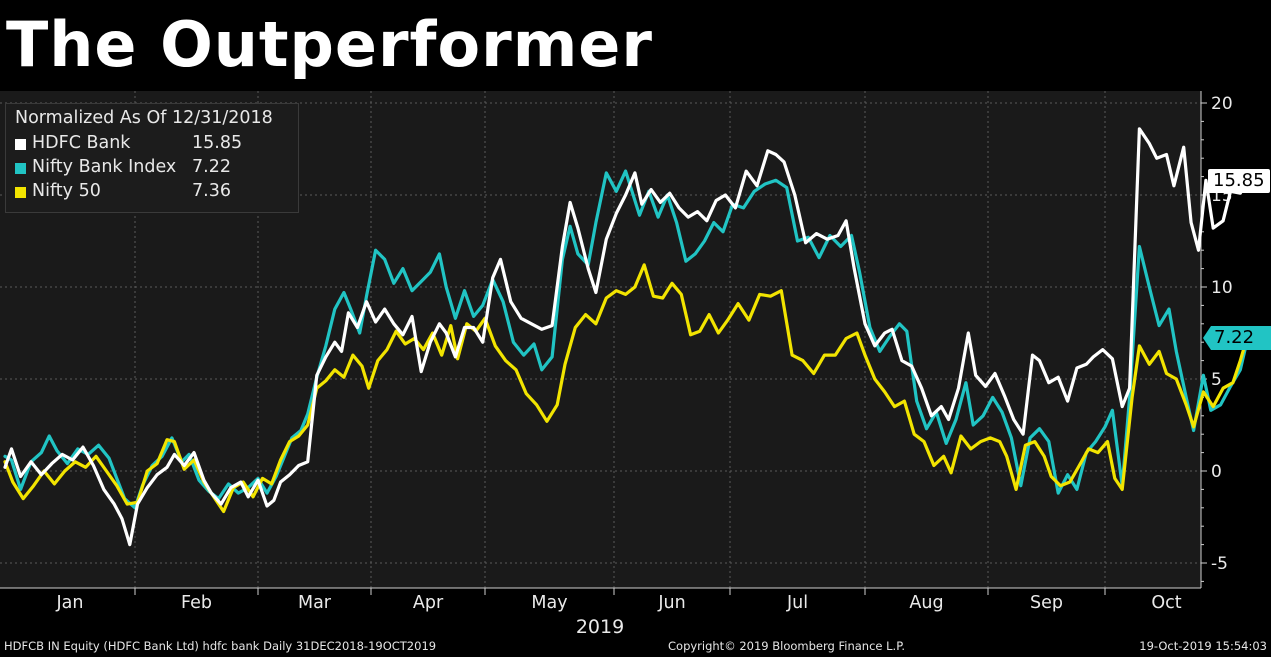 The image size is (1271, 657). Describe the element at coordinates (1216, 472) in the screenshot. I see `y-tick-label: 0` at that location.